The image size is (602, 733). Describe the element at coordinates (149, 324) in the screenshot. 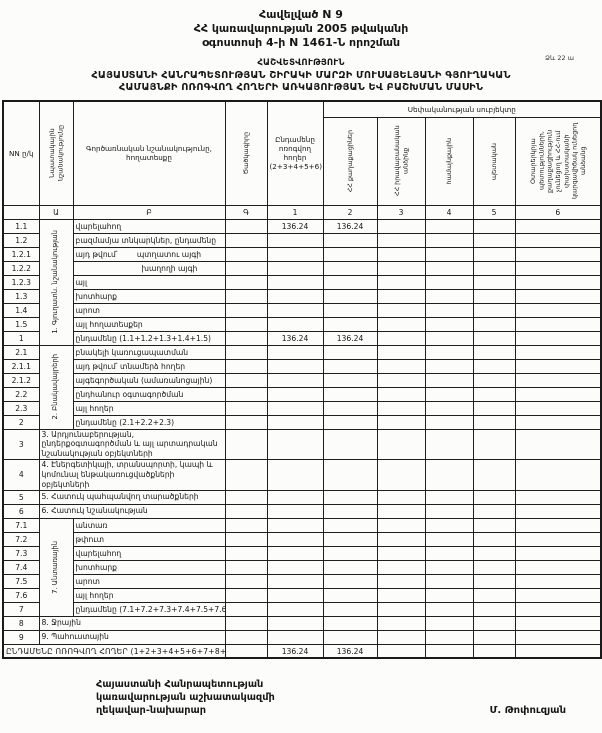

I see `land-type-label: այլ հողատեսքեր` at that location.